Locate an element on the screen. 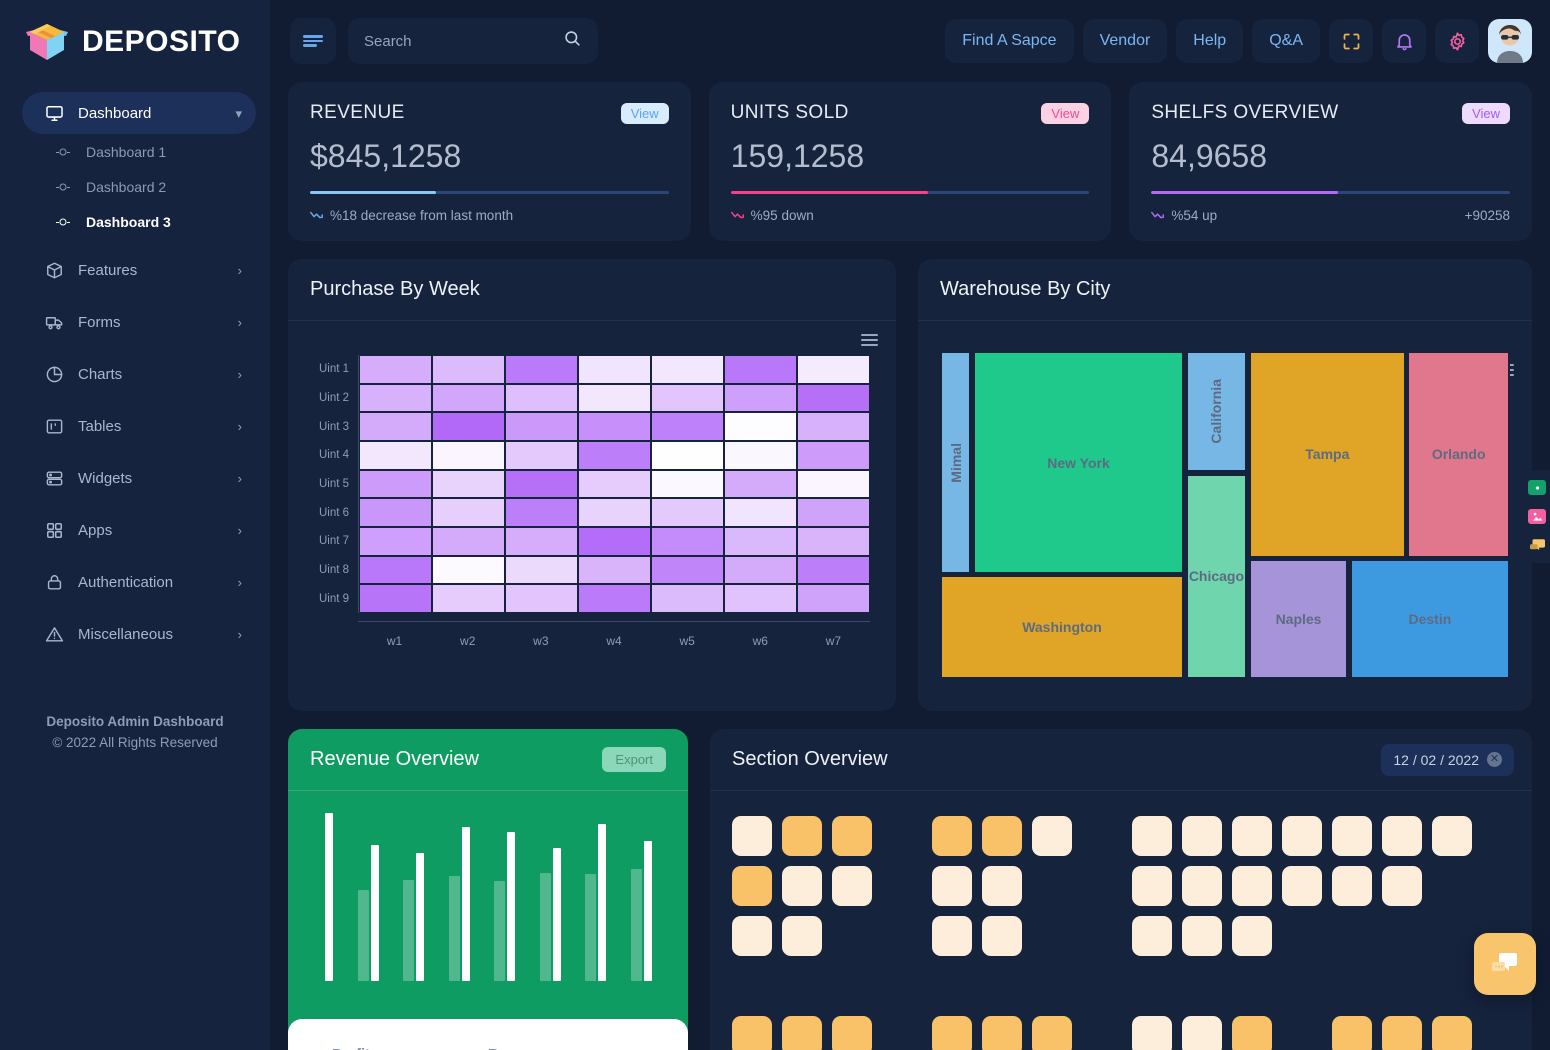 The image size is (1550, 1050). sidebar-item-charts: Charts › is located at coordinates (139, 374).